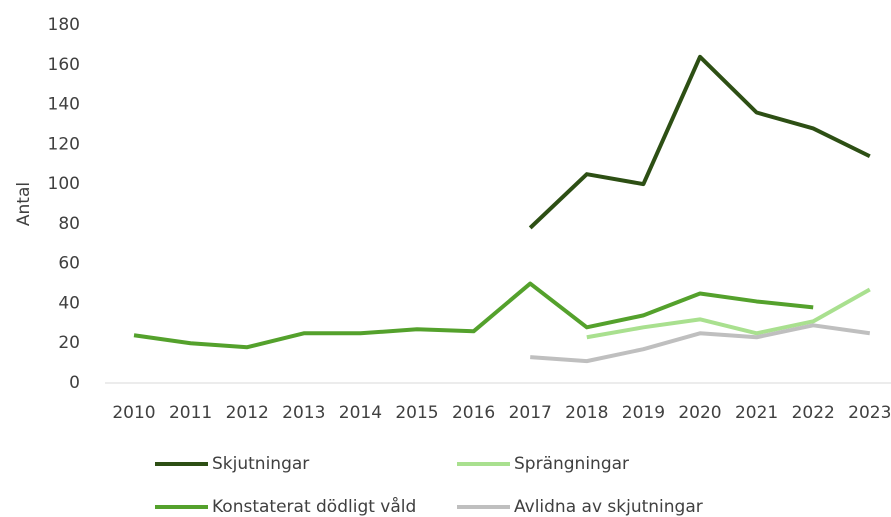  I want to click on y-tick-label: 80, so click(69, 224).